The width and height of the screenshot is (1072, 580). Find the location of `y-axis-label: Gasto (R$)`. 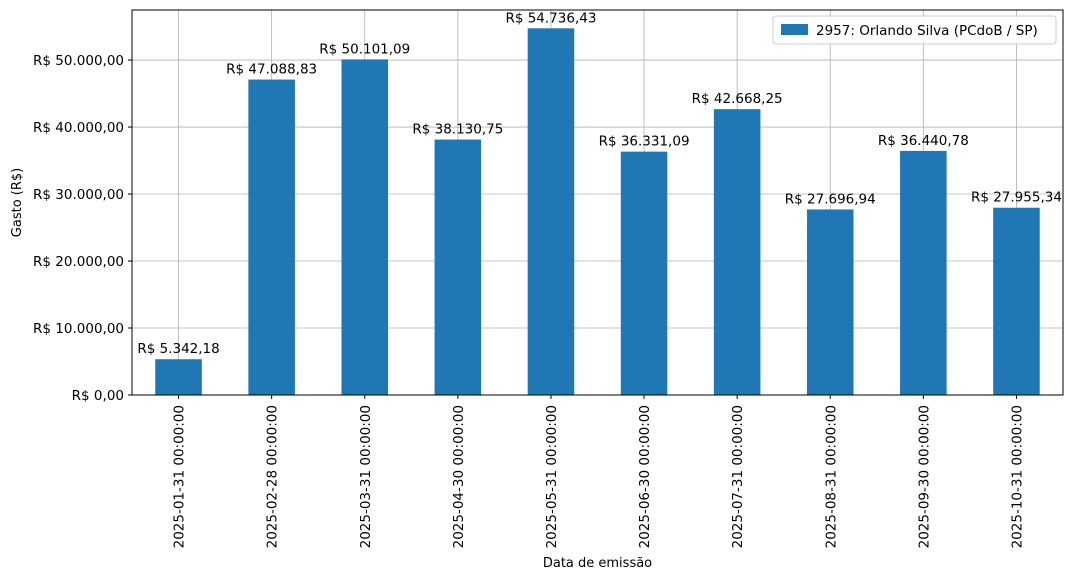

y-axis-label: Gasto (R$) is located at coordinates (17, 202).